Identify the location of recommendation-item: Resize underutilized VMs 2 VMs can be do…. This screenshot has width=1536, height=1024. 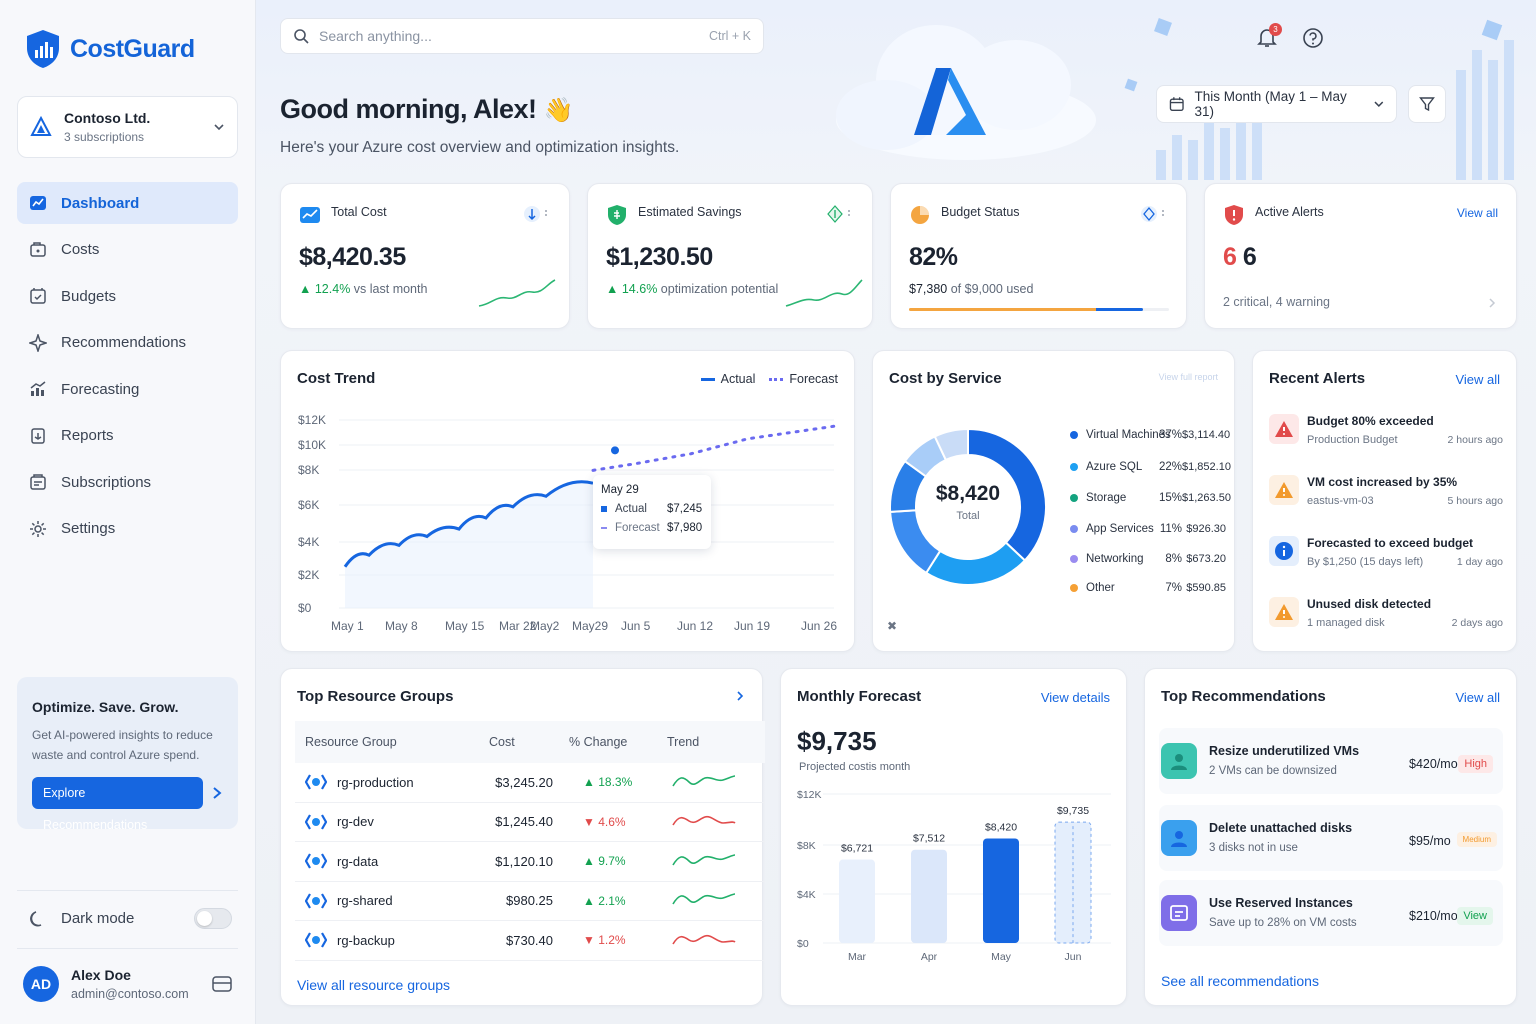
(1331, 761).